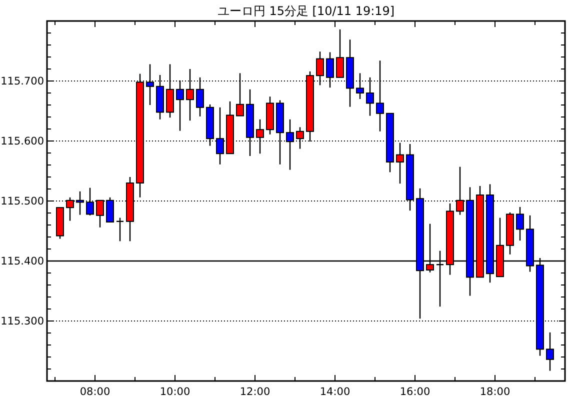  I want to click on x-tick-label: 08:00, so click(95, 392).